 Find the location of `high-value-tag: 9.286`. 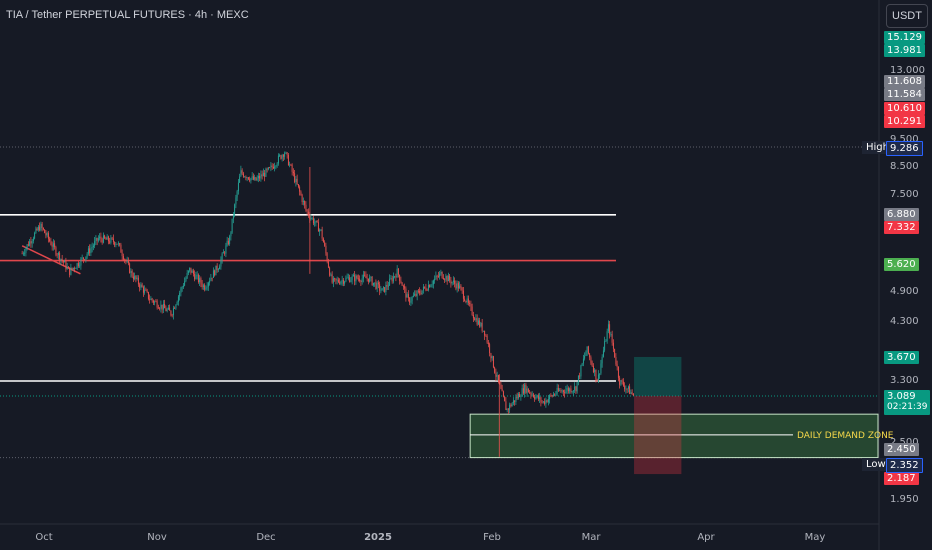

high-value-tag: 9.286 is located at coordinates (904, 148).